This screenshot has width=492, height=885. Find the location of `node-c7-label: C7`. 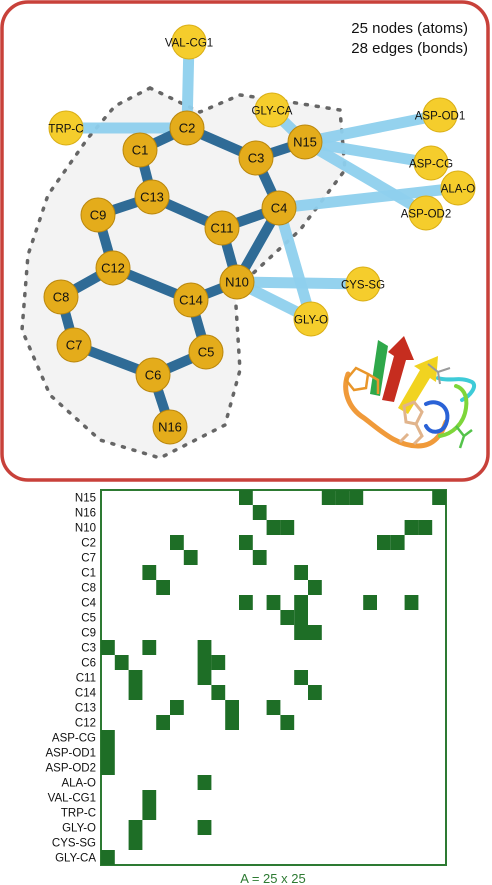

node-c7-label: C7 is located at coordinates (74, 345).